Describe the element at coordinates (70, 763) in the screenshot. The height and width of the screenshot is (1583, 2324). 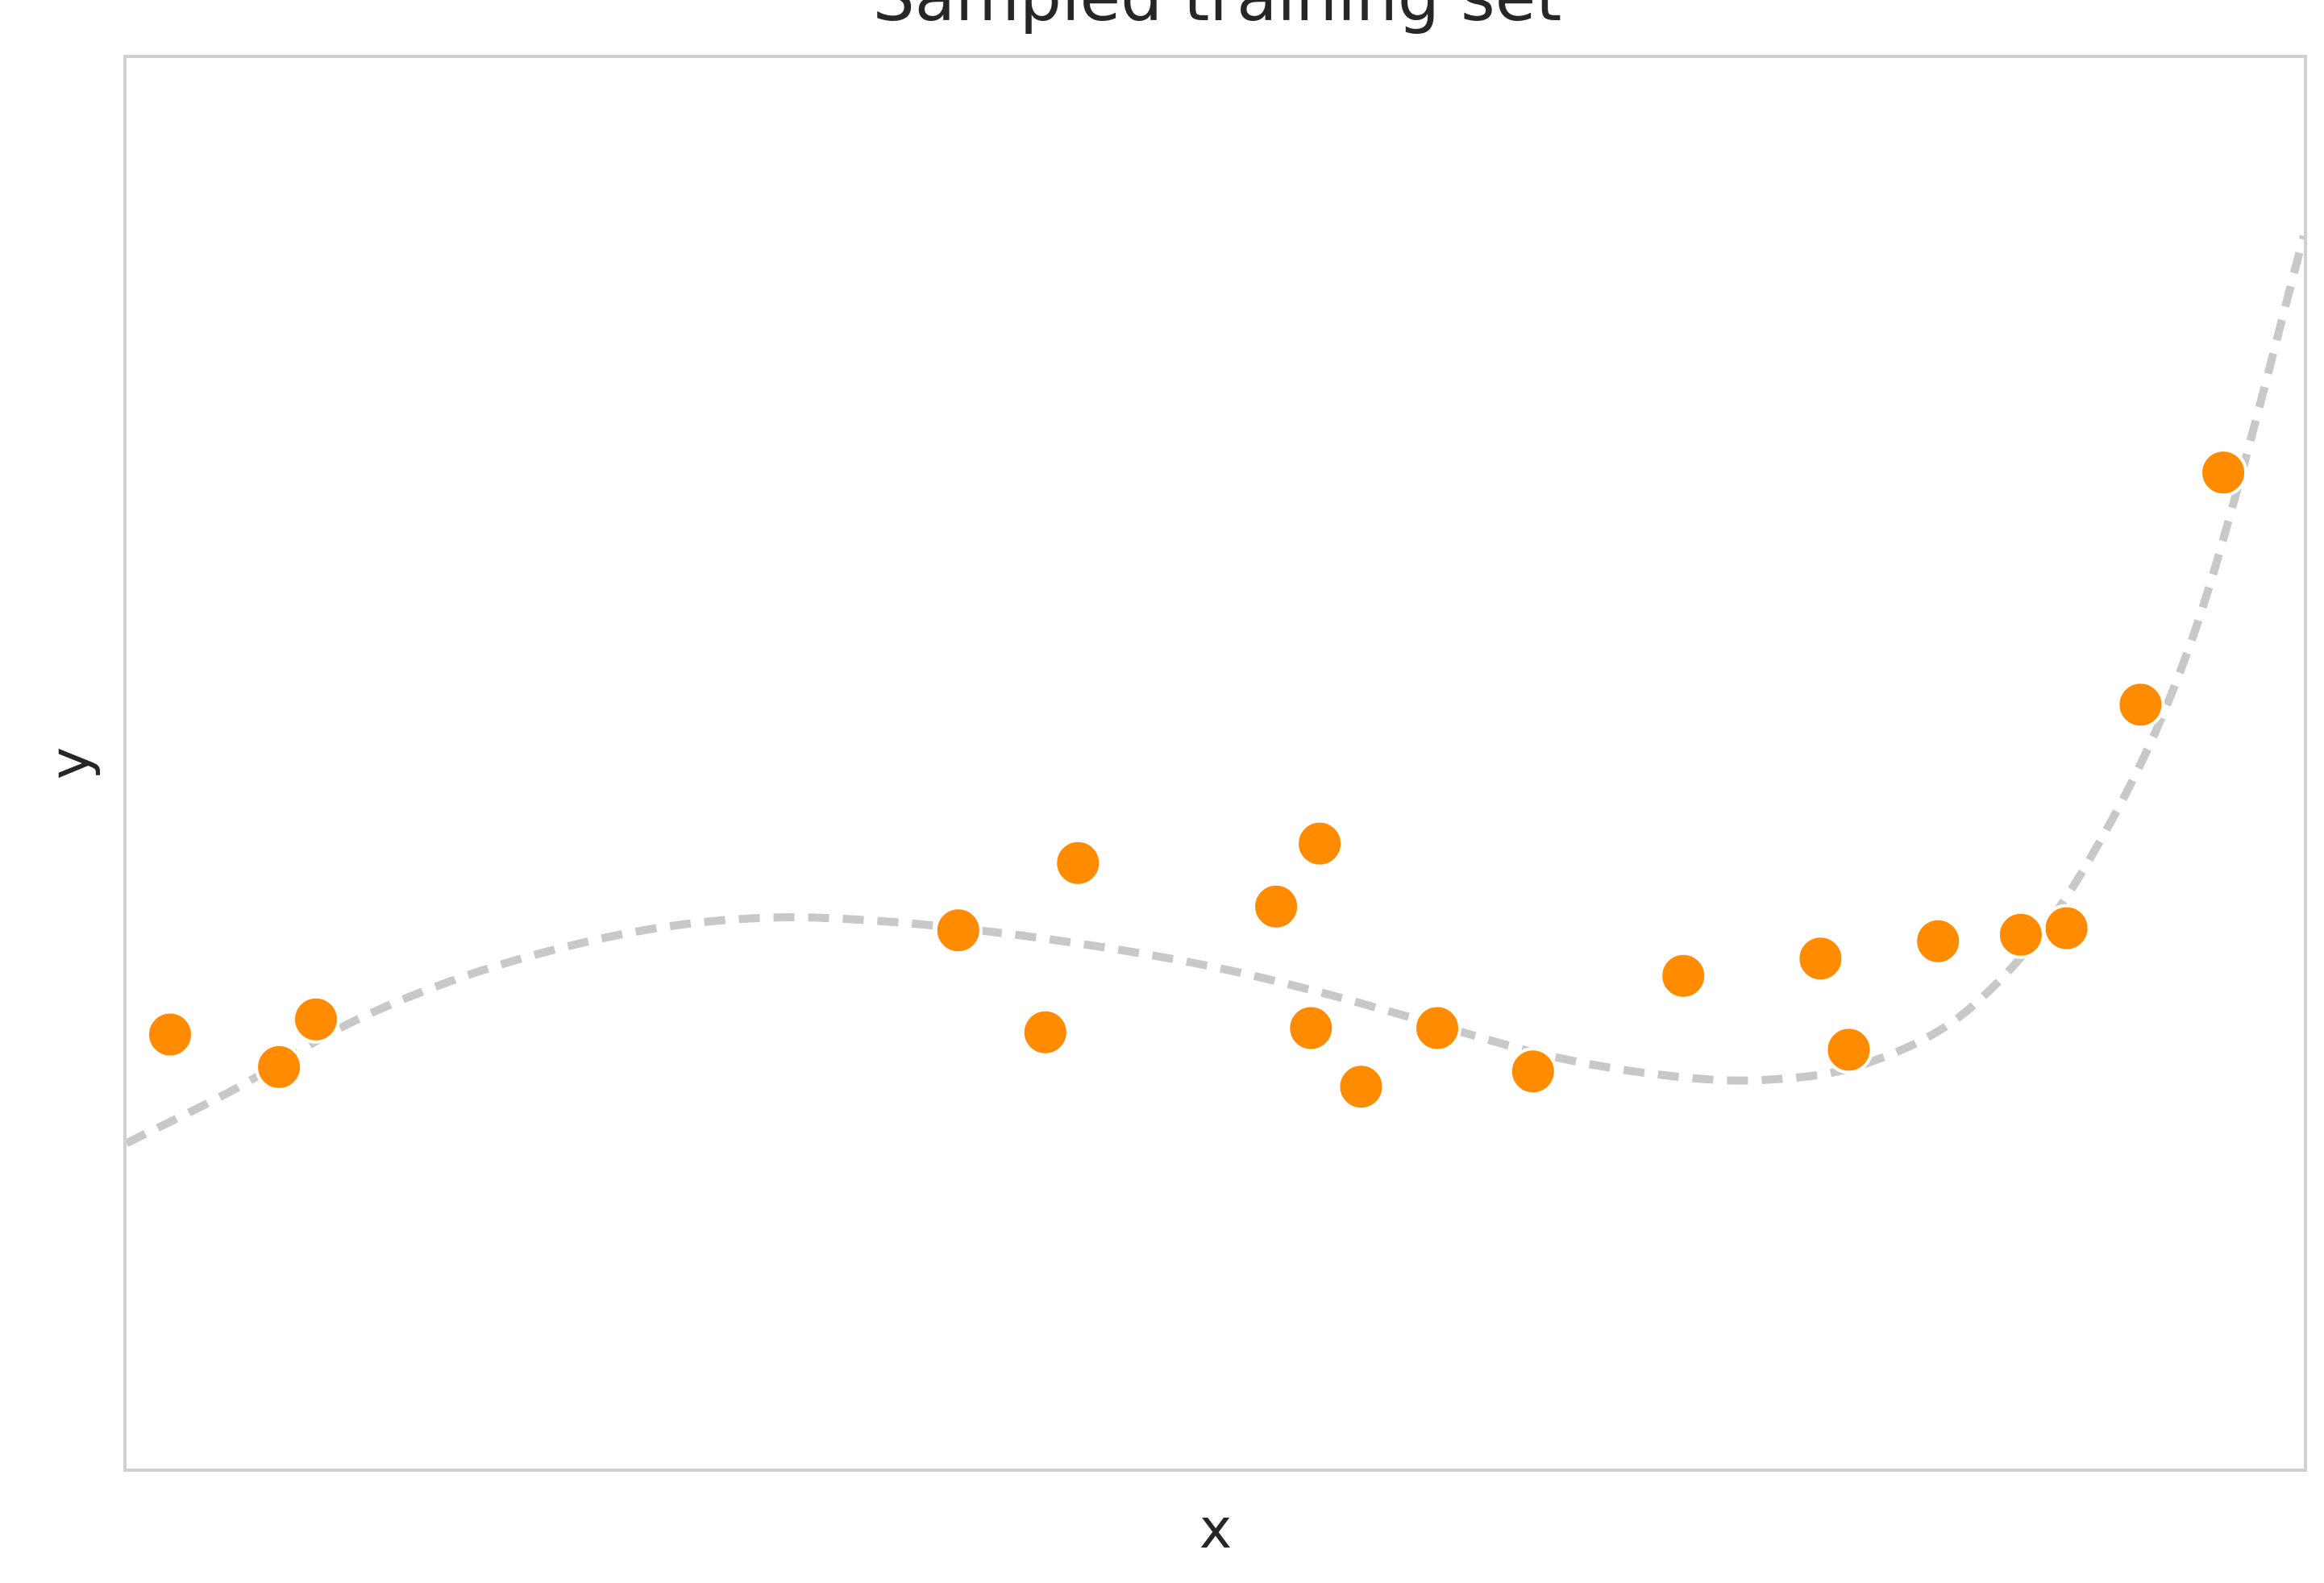
I see `y-axis-label: y` at that location.